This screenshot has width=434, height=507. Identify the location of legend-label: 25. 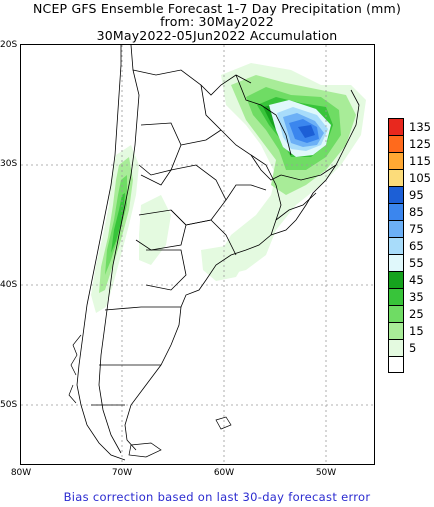
(416, 314).